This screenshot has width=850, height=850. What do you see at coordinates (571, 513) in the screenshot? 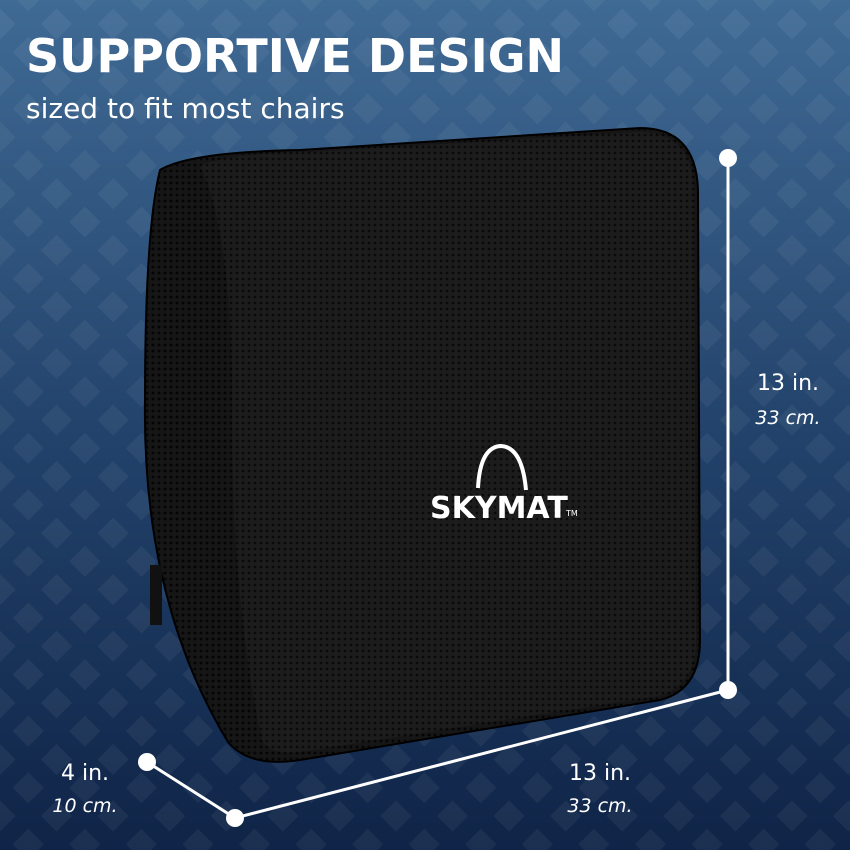
I see `logo-trademark: TM` at bounding box center [571, 513].